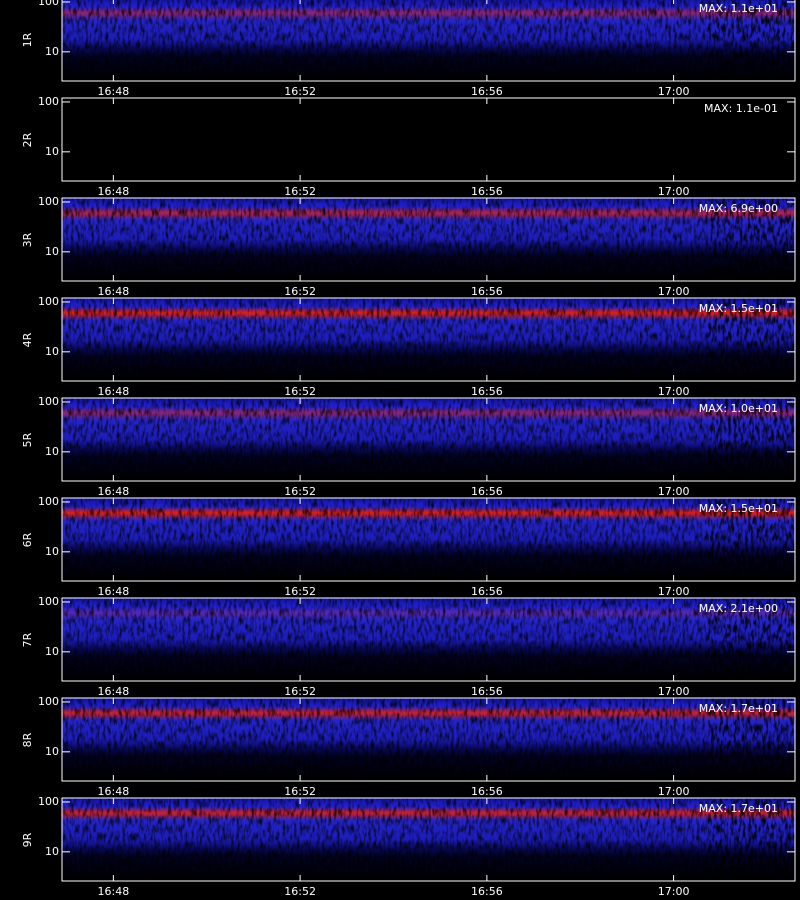 The width and height of the screenshot is (800, 900). What do you see at coordinates (741, 108) in the screenshot?
I see `annotation: MAX: 1.1e-01` at bounding box center [741, 108].